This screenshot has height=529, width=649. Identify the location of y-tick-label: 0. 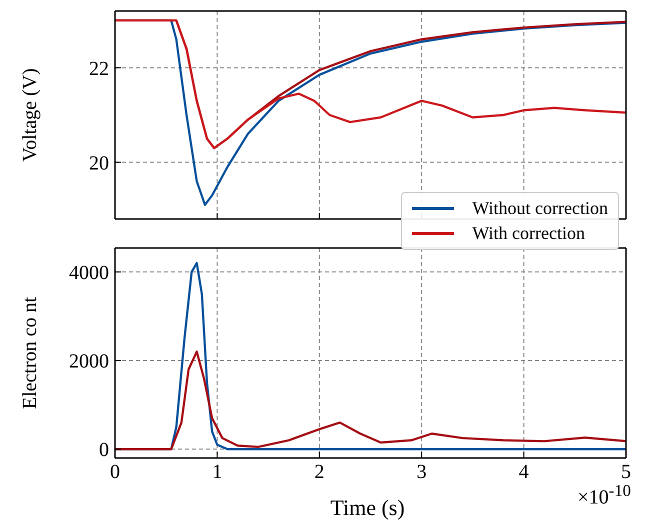
(104, 450).